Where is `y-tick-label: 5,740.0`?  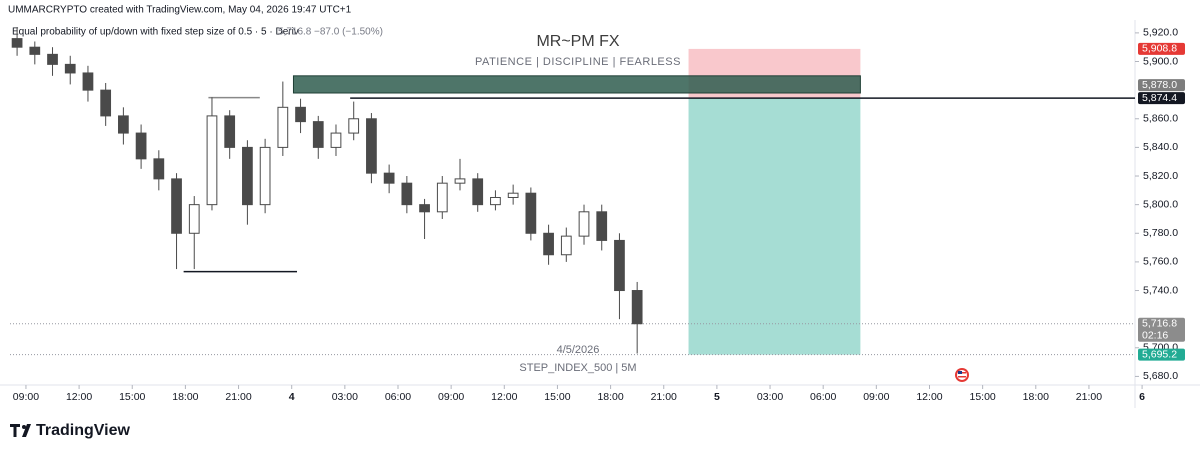 y-tick-label: 5,740.0 is located at coordinates (1160, 290).